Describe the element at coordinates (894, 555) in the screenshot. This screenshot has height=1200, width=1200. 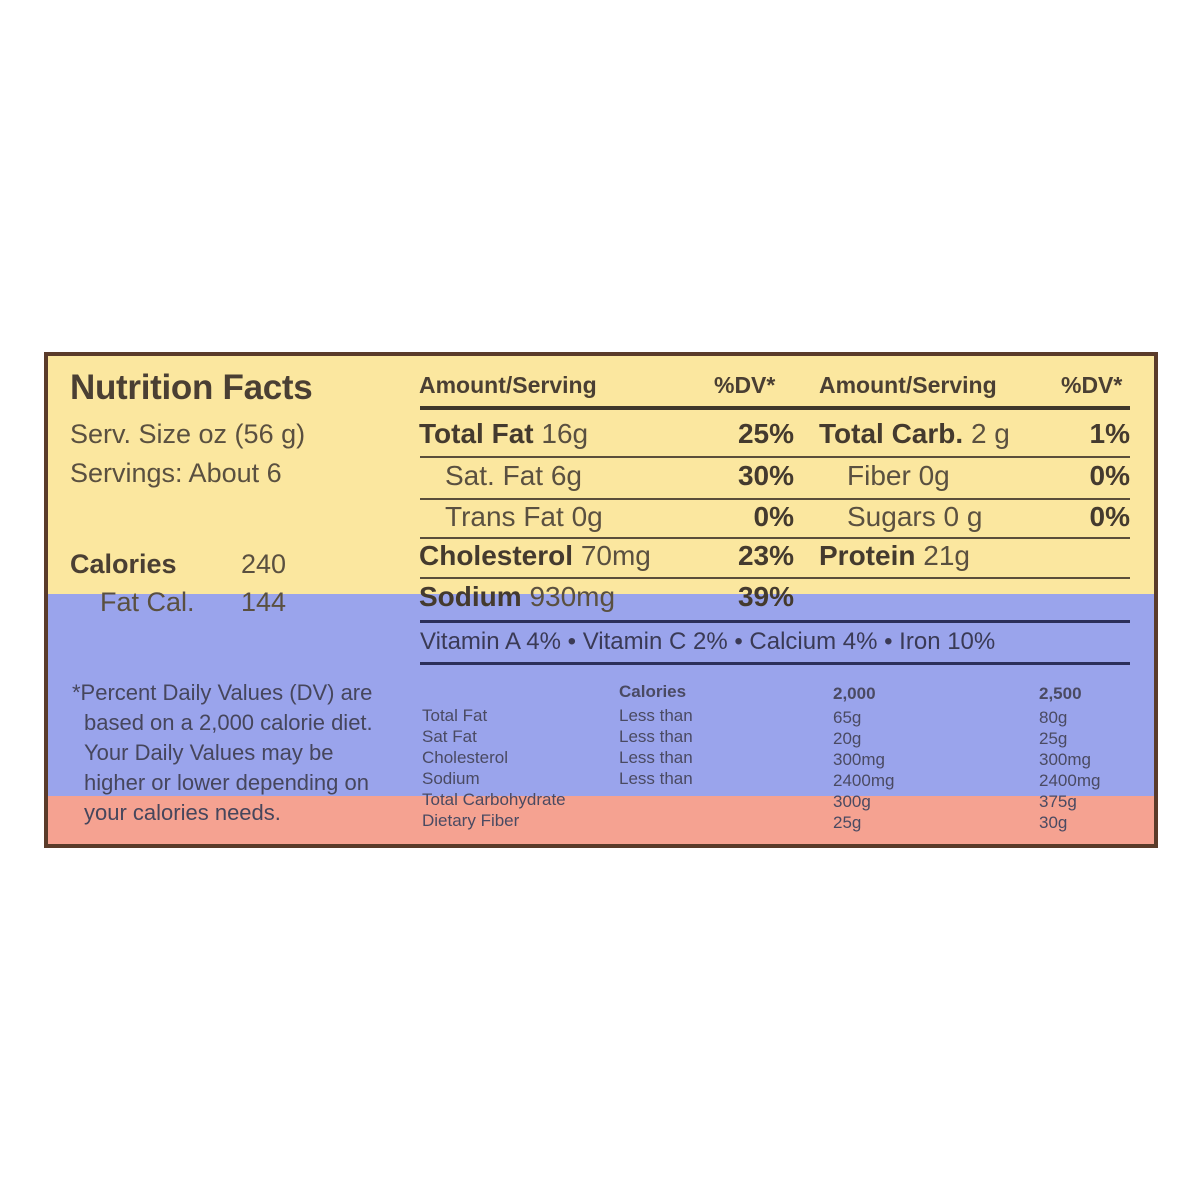
I see `nutrient-protein: Protein 21g` at that location.